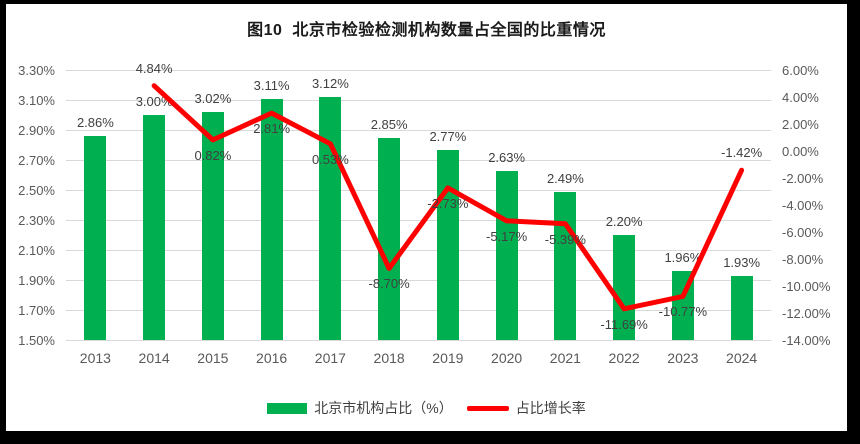  Describe the element at coordinates (36, 100) in the screenshot. I see `left-axis-tick-label: 3.10%` at that location.